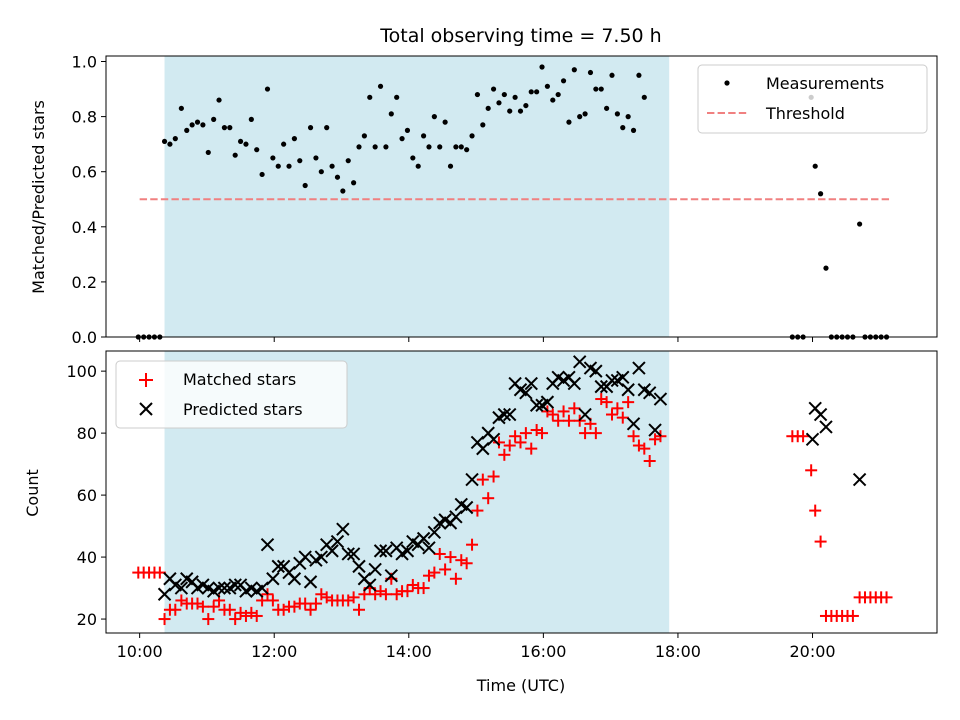  I want to click on top-y-axis-label: Matched/Predicted stars, so click(38, 197).